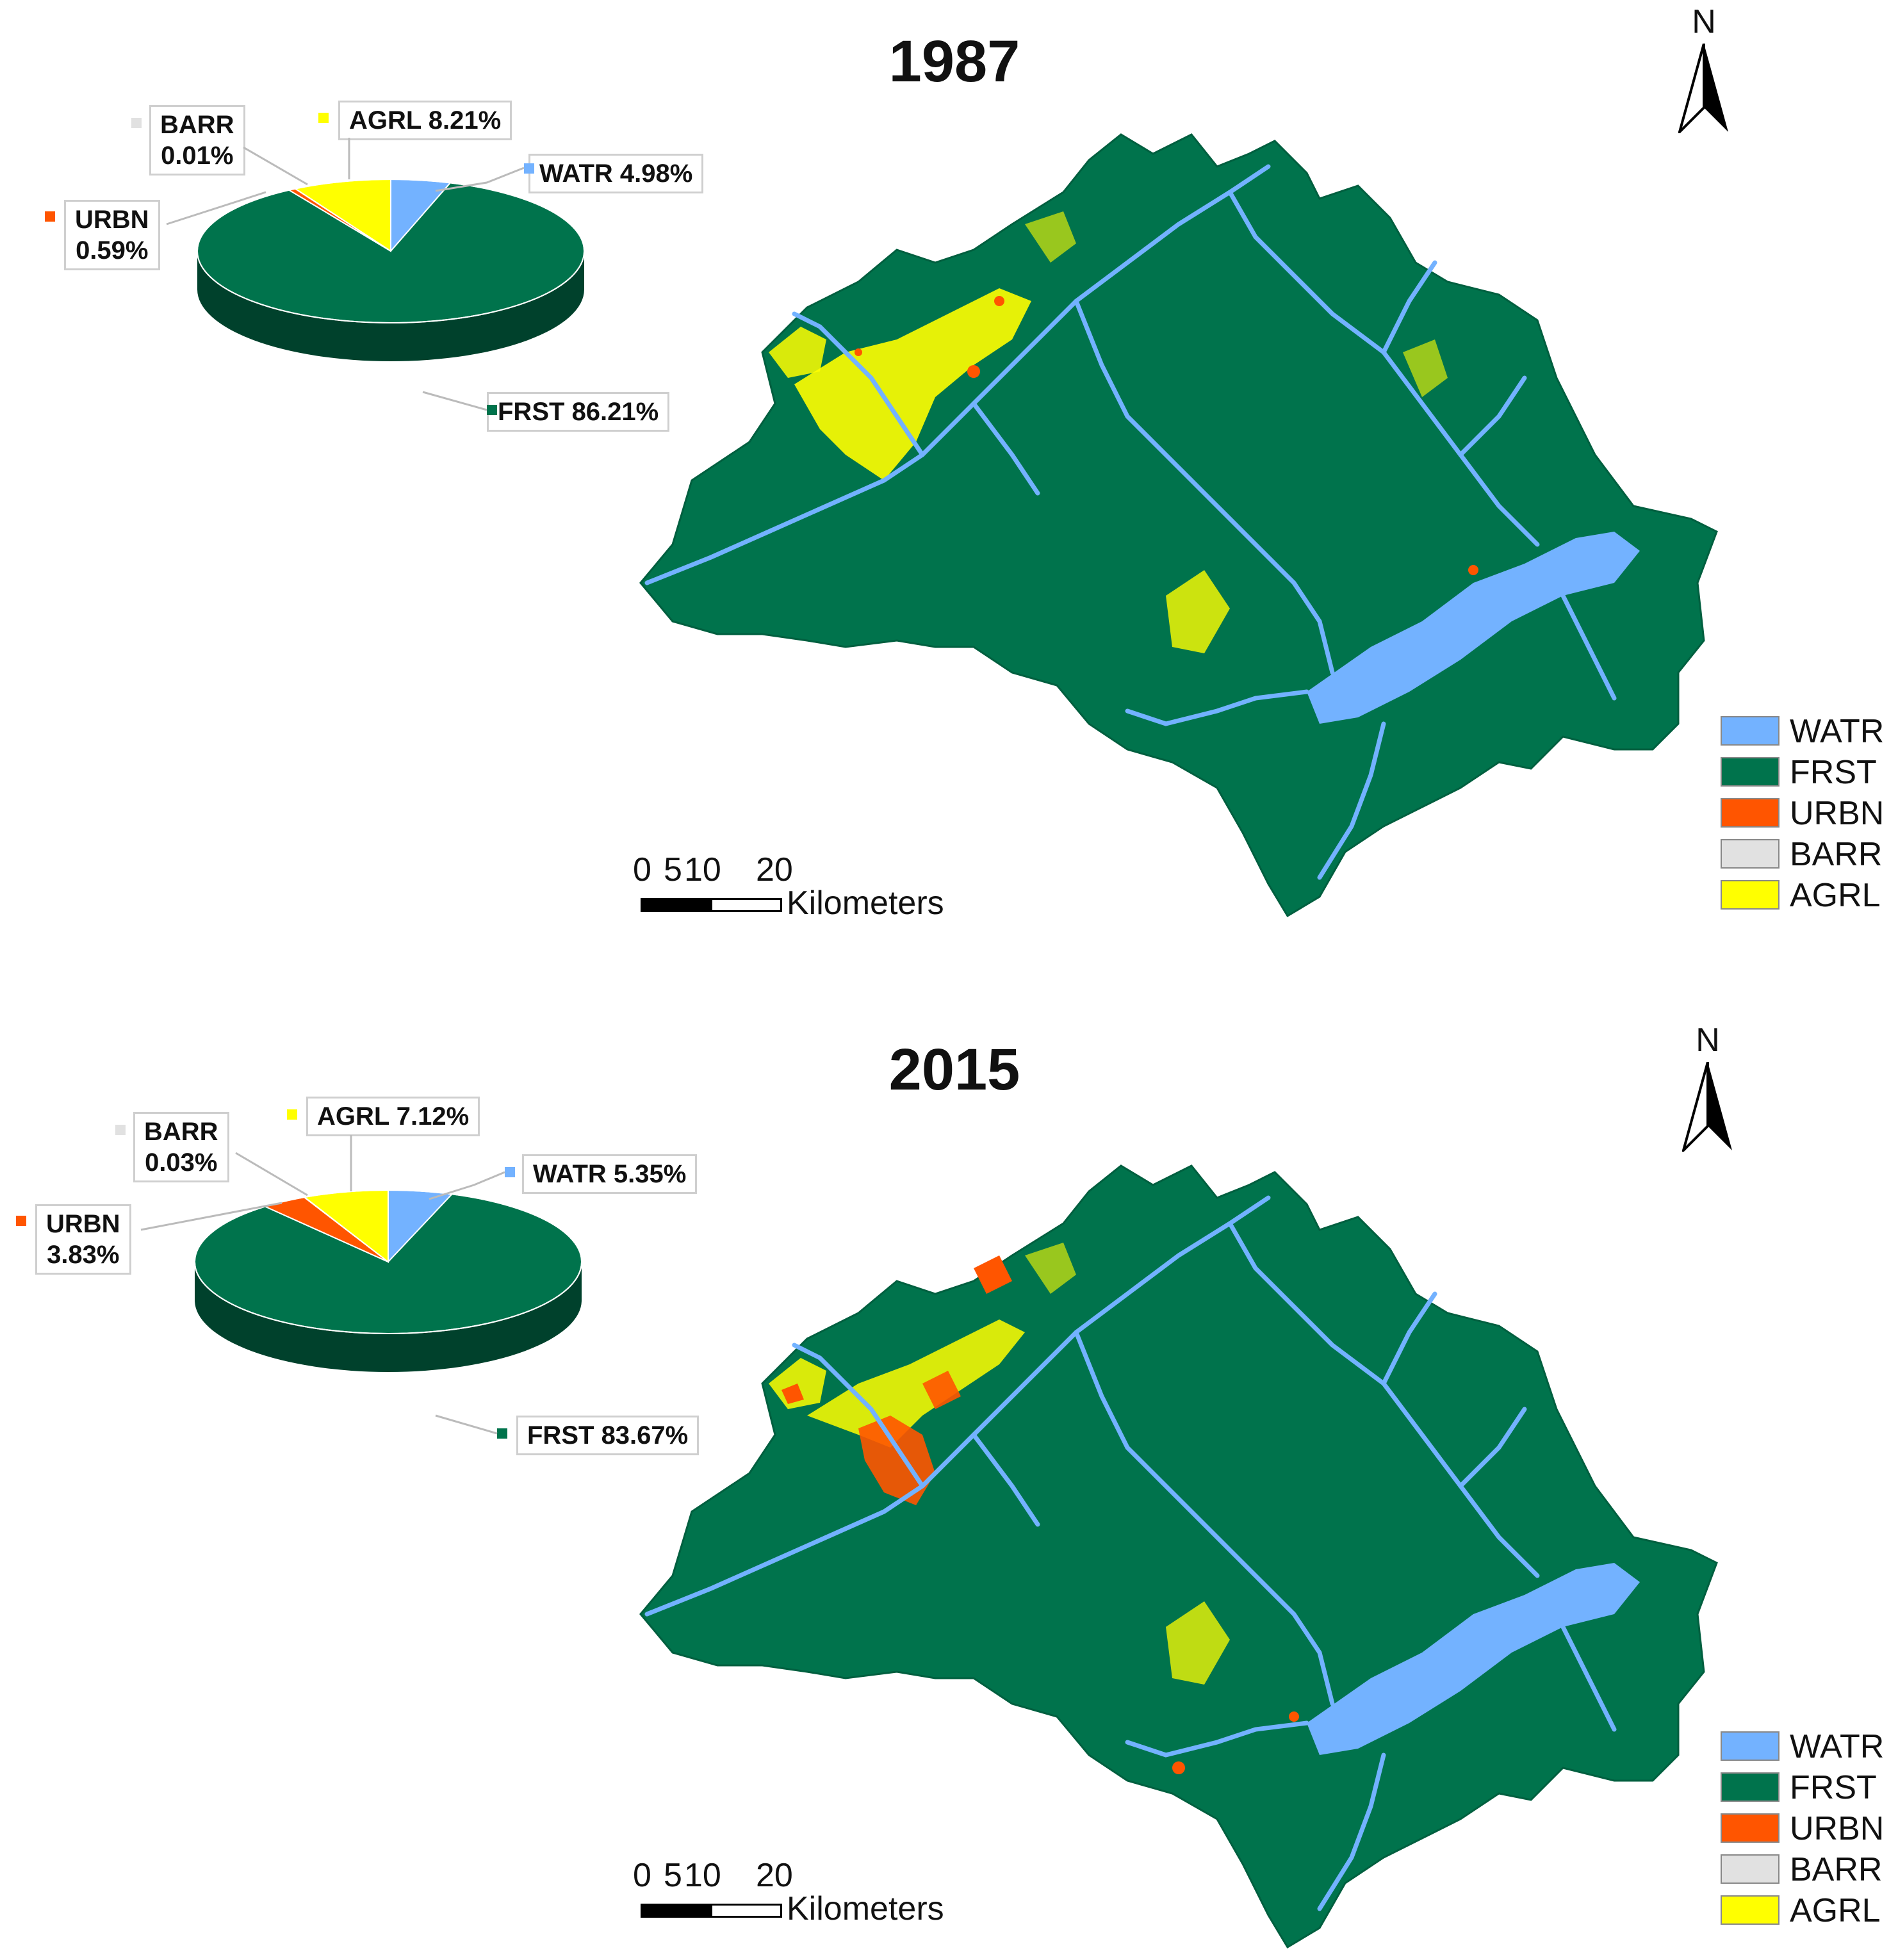 This screenshot has width=1898, height=1960. I want to click on pie-chart-2015, so click(388, 1280).